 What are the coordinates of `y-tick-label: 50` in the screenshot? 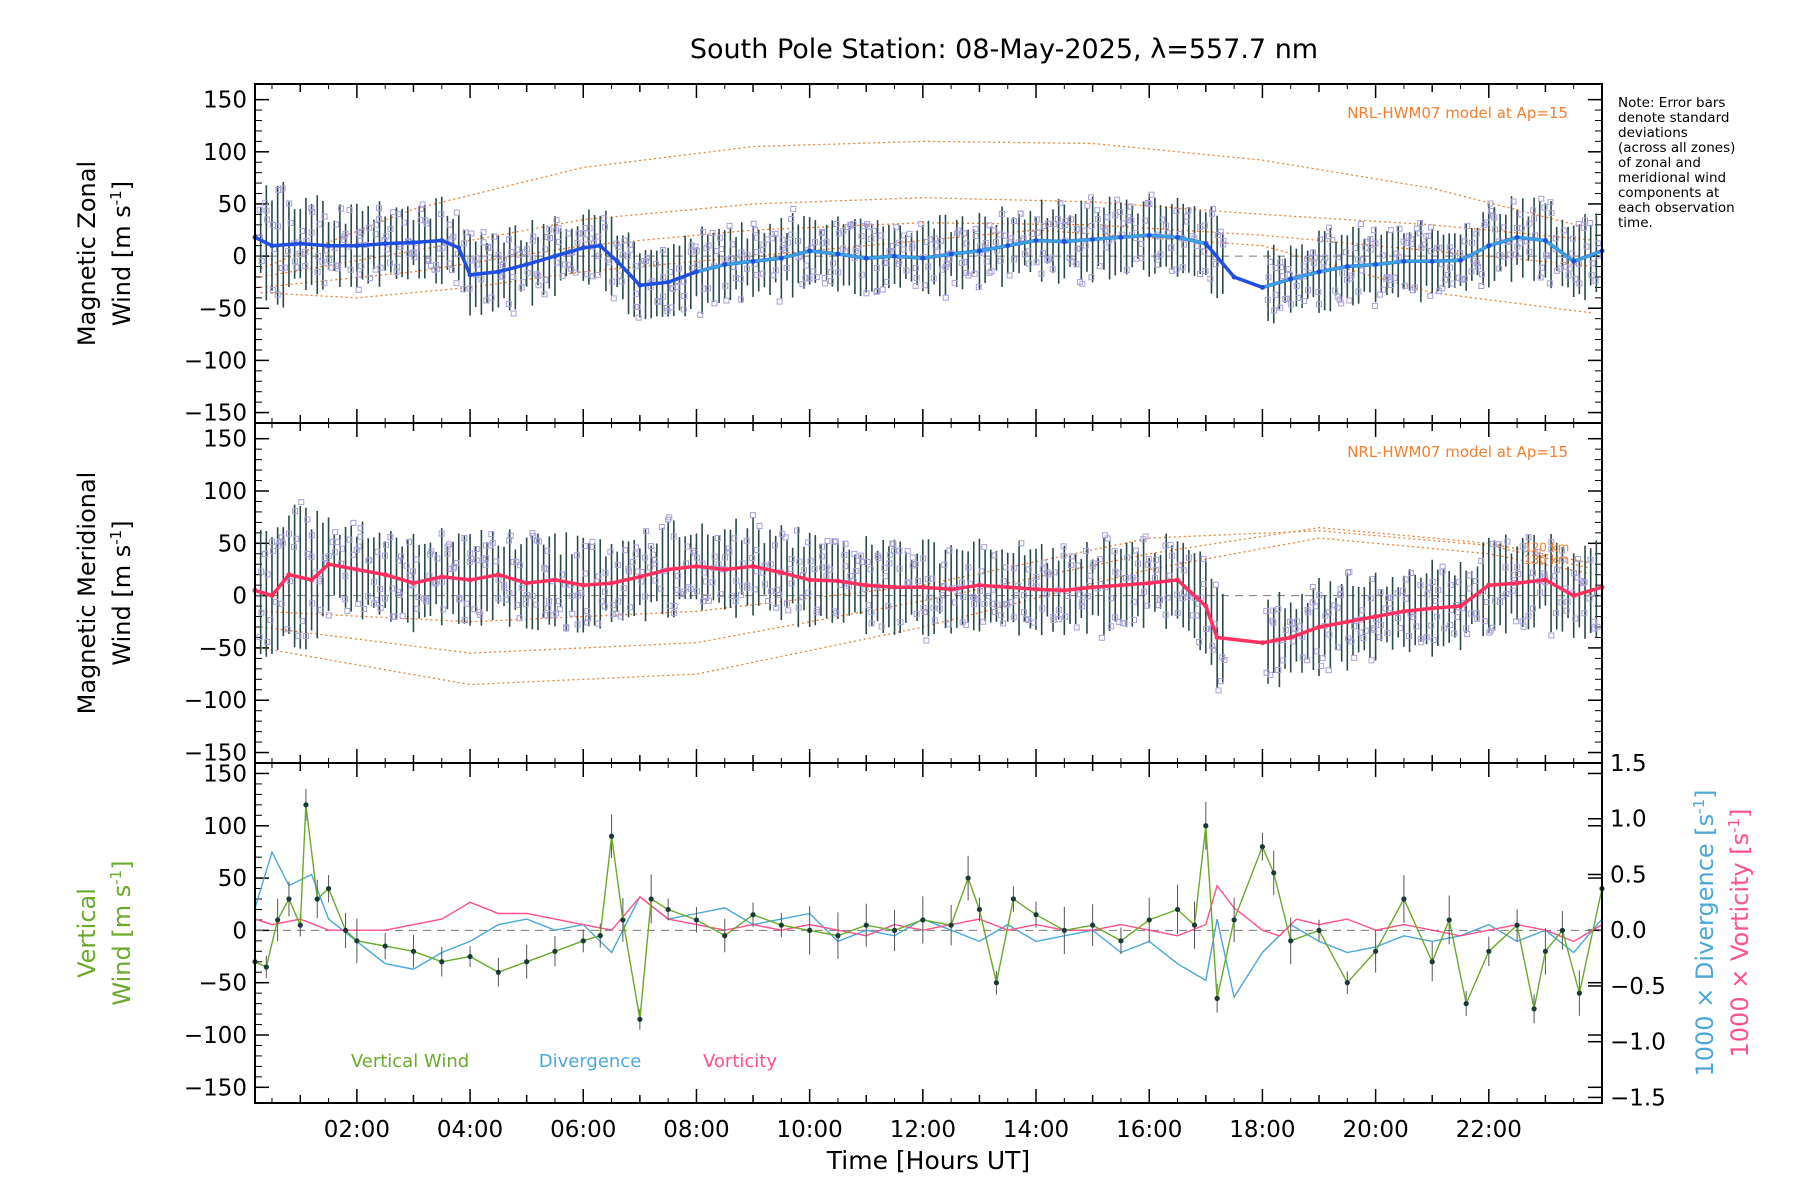 It's located at (232, 879).